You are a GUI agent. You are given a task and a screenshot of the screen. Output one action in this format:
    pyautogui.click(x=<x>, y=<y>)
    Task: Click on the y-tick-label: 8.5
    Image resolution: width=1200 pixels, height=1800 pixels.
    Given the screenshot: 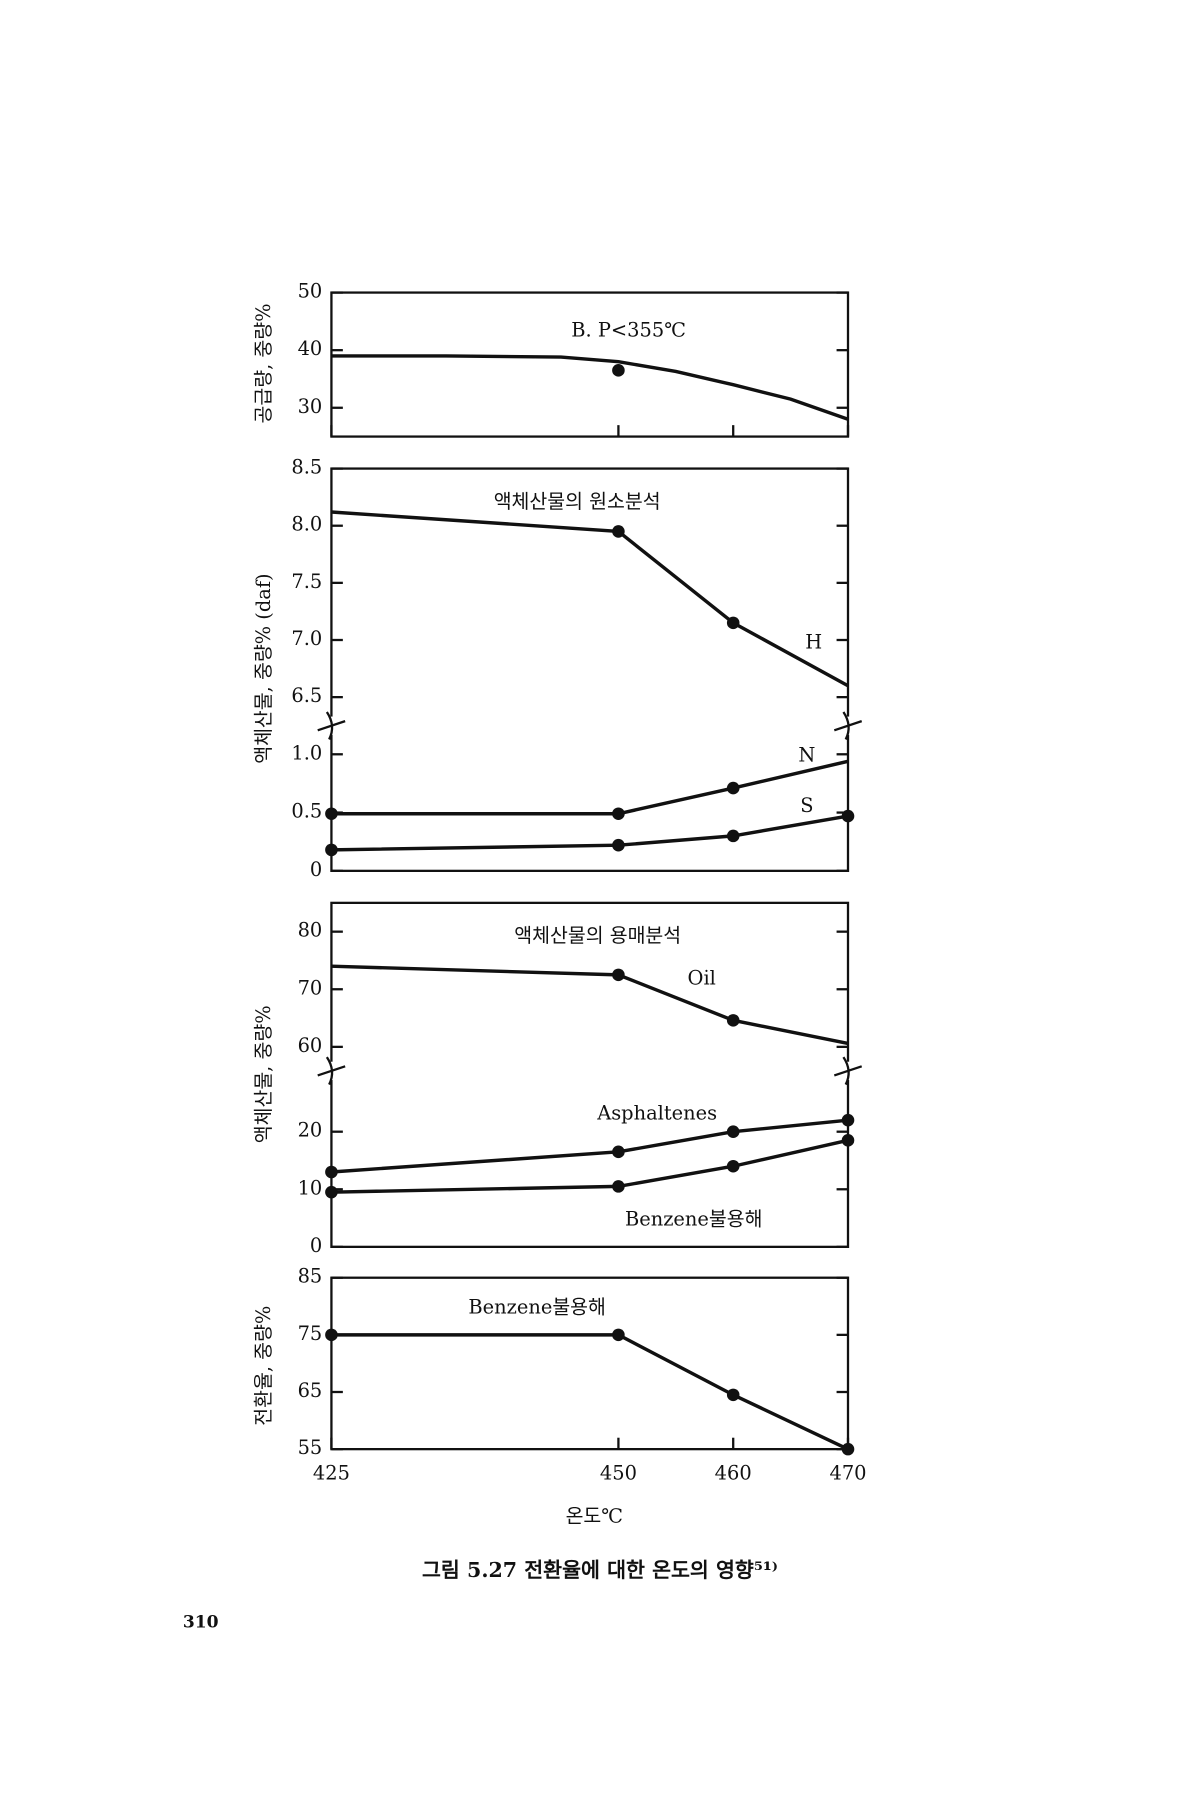 What is the action you would take?
    pyautogui.click(x=306, y=467)
    